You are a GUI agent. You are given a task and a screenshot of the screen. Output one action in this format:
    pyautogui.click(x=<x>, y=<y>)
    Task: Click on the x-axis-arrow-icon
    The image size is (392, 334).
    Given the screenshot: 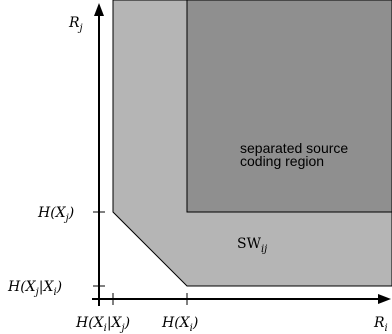 What is the action you would take?
    pyautogui.click(x=384, y=299)
    